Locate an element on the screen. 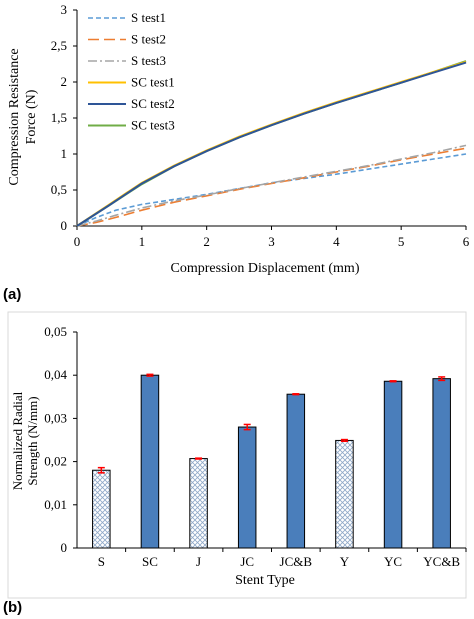 This screenshot has width=474, height=619. chart-a-x-tick-label: 4 is located at coordinates (336, 241).